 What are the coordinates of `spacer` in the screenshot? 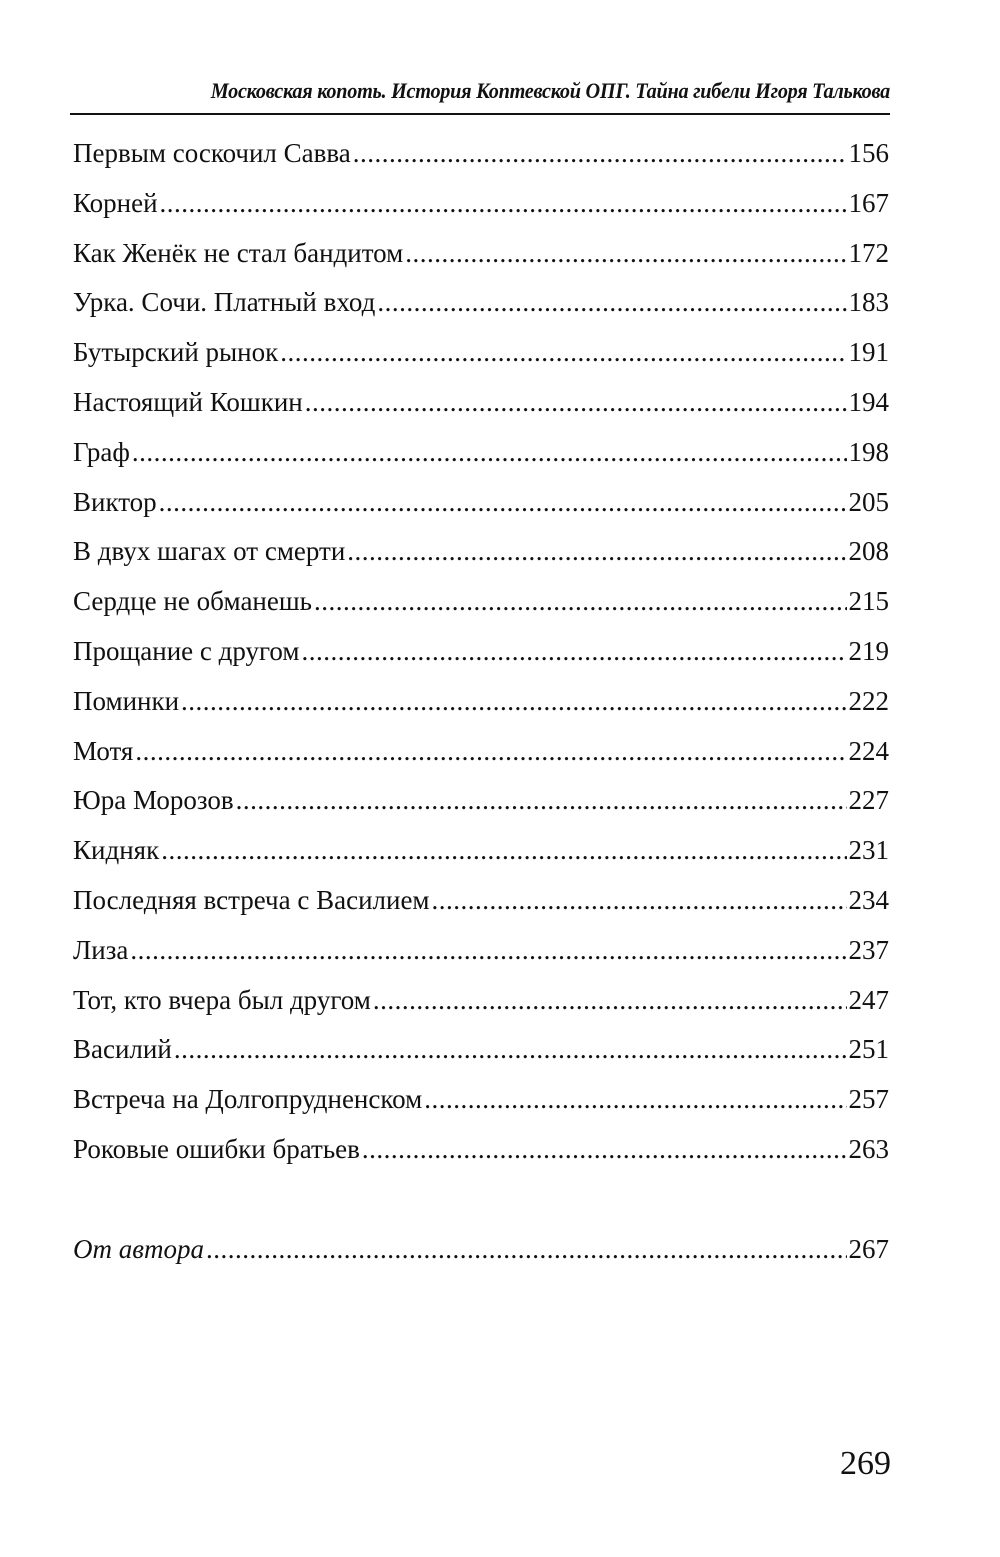 It's located at (481, 1206).